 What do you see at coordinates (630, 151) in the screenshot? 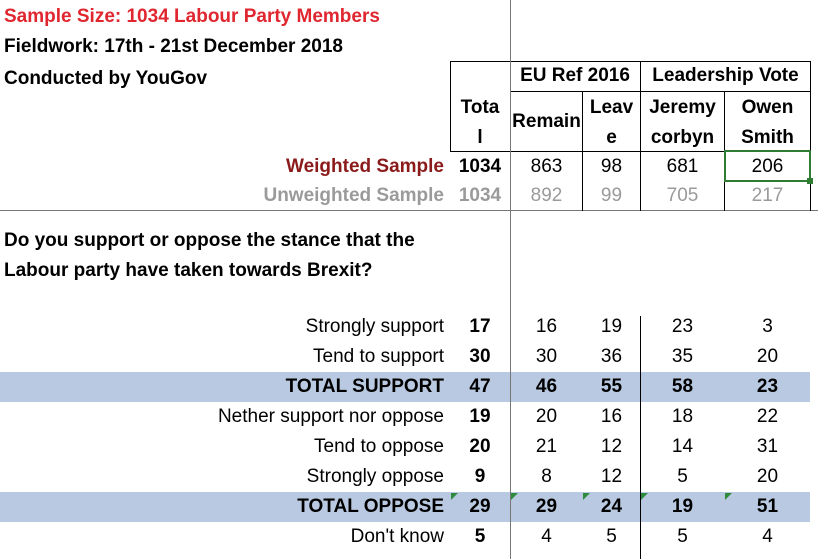
I see `column-header-bottom-rule` at bounding box center [630, 151].